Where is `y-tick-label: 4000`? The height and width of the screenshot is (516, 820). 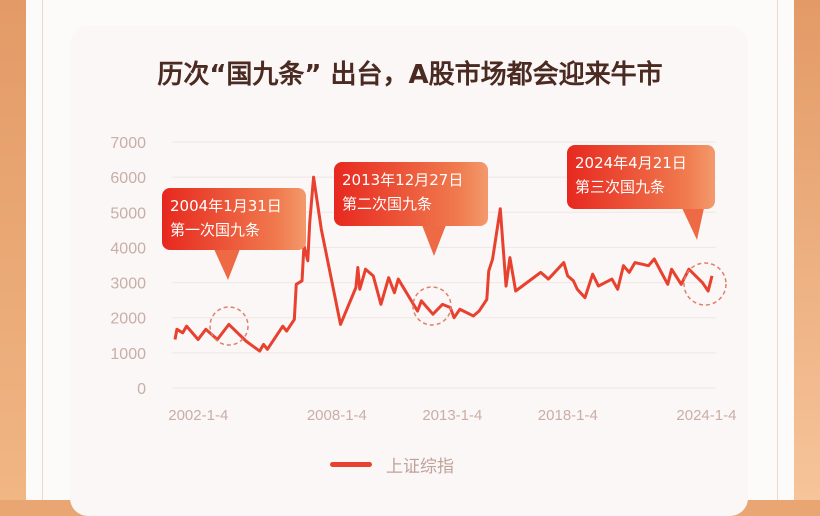 y-tick-label: 4000 is located at coordinates (128, 248).